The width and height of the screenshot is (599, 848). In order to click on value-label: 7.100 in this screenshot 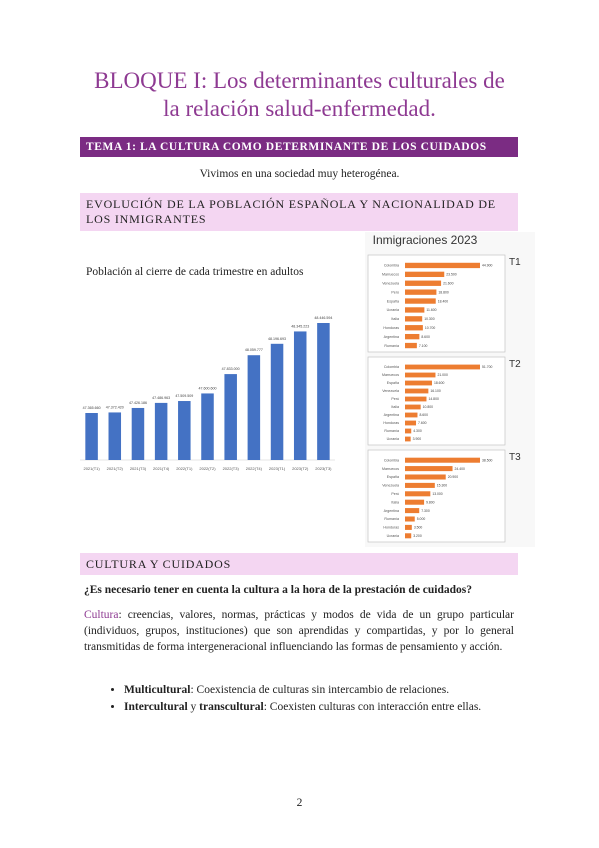, I will do `click(423, 346)`.